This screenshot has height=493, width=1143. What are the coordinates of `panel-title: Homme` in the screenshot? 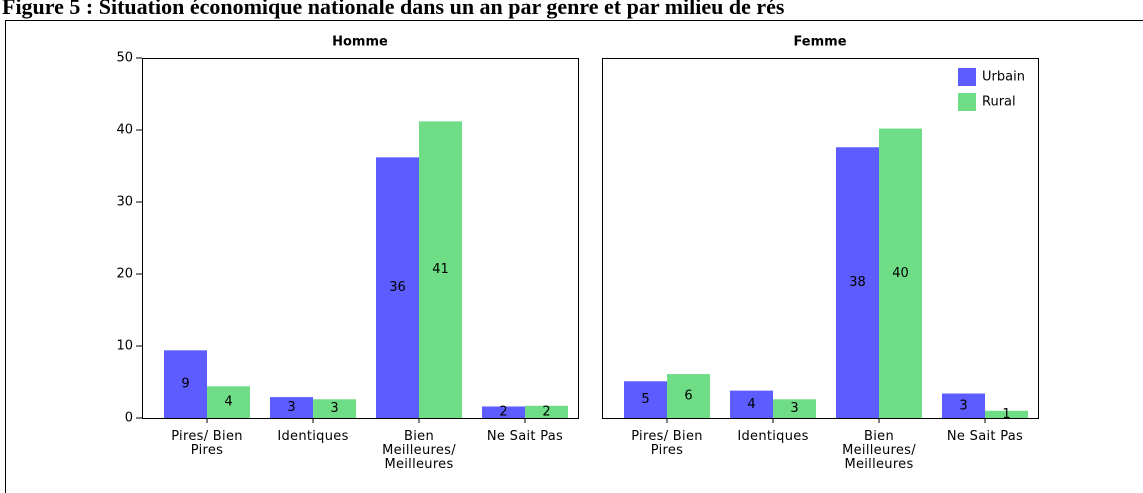 It's located at (360, 42).